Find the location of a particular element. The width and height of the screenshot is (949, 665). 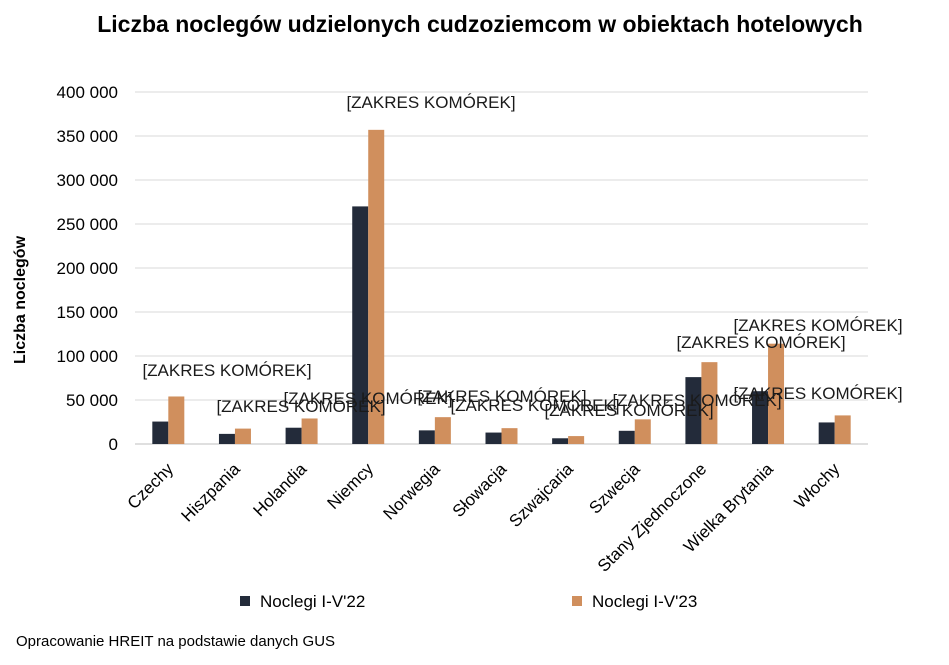

y-tick-label: 200 000 is located at coordinates (87, 268).